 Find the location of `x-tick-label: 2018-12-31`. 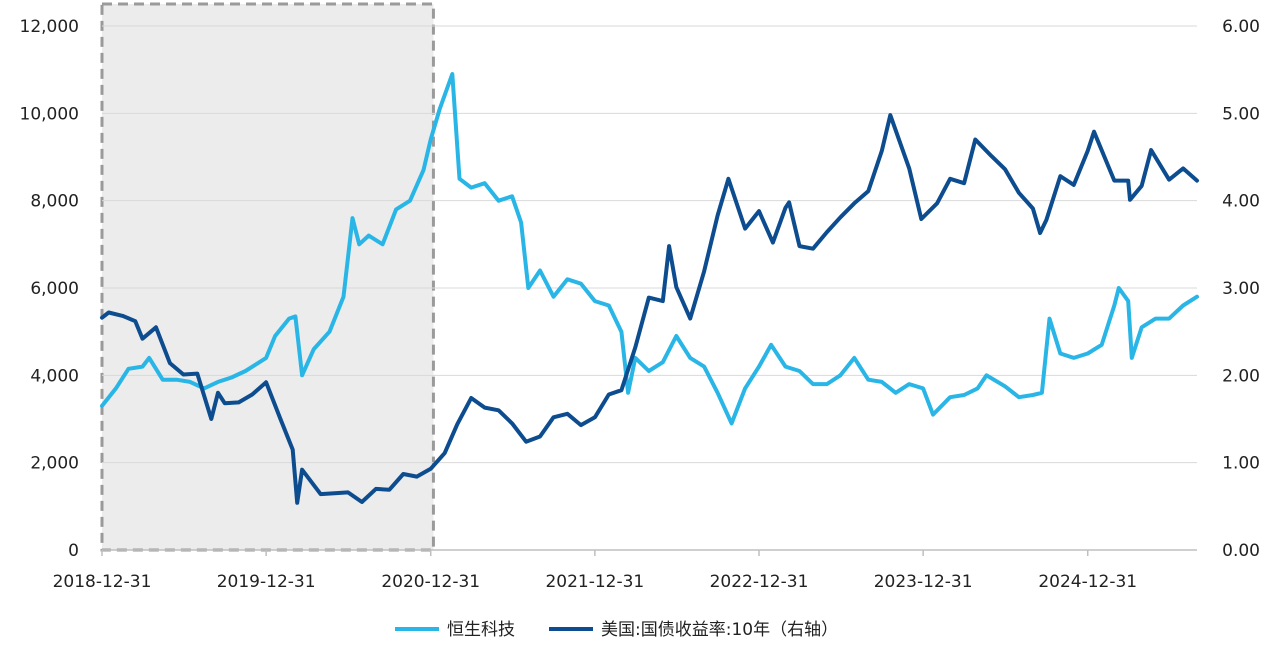

x-tick-label: 2018-12-31 is located at coordinates (102, 582).